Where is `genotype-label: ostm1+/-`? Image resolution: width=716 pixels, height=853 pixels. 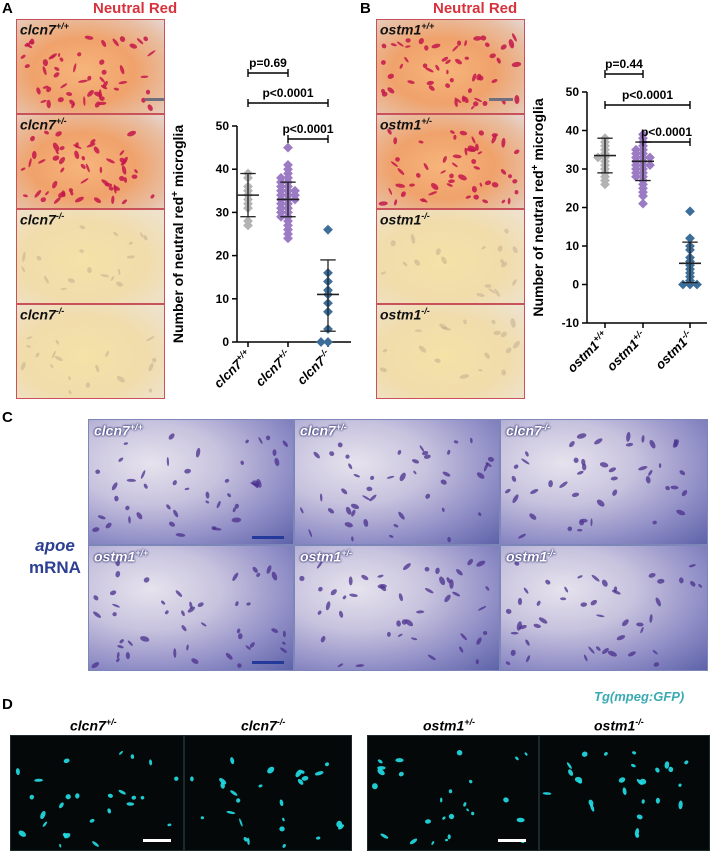
genotype-label: ostm1+/- is located at coordinates (326, 556).